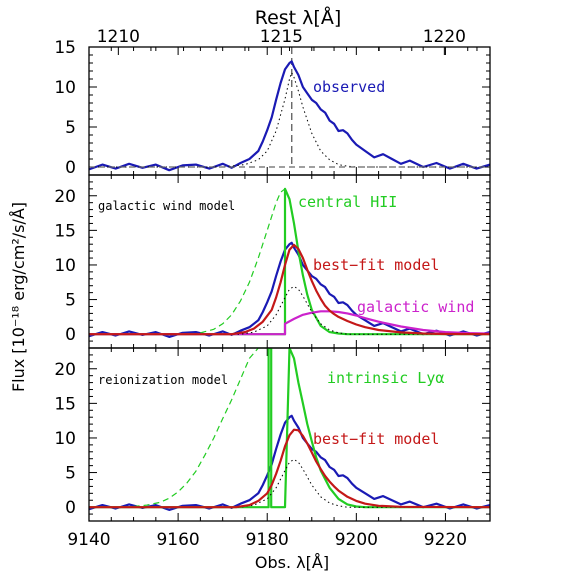 The image size is (574, 574). Describe the element at coordinates (166, 206) in the screenshot. I see `annotation-label: galactic wind model` at that location.